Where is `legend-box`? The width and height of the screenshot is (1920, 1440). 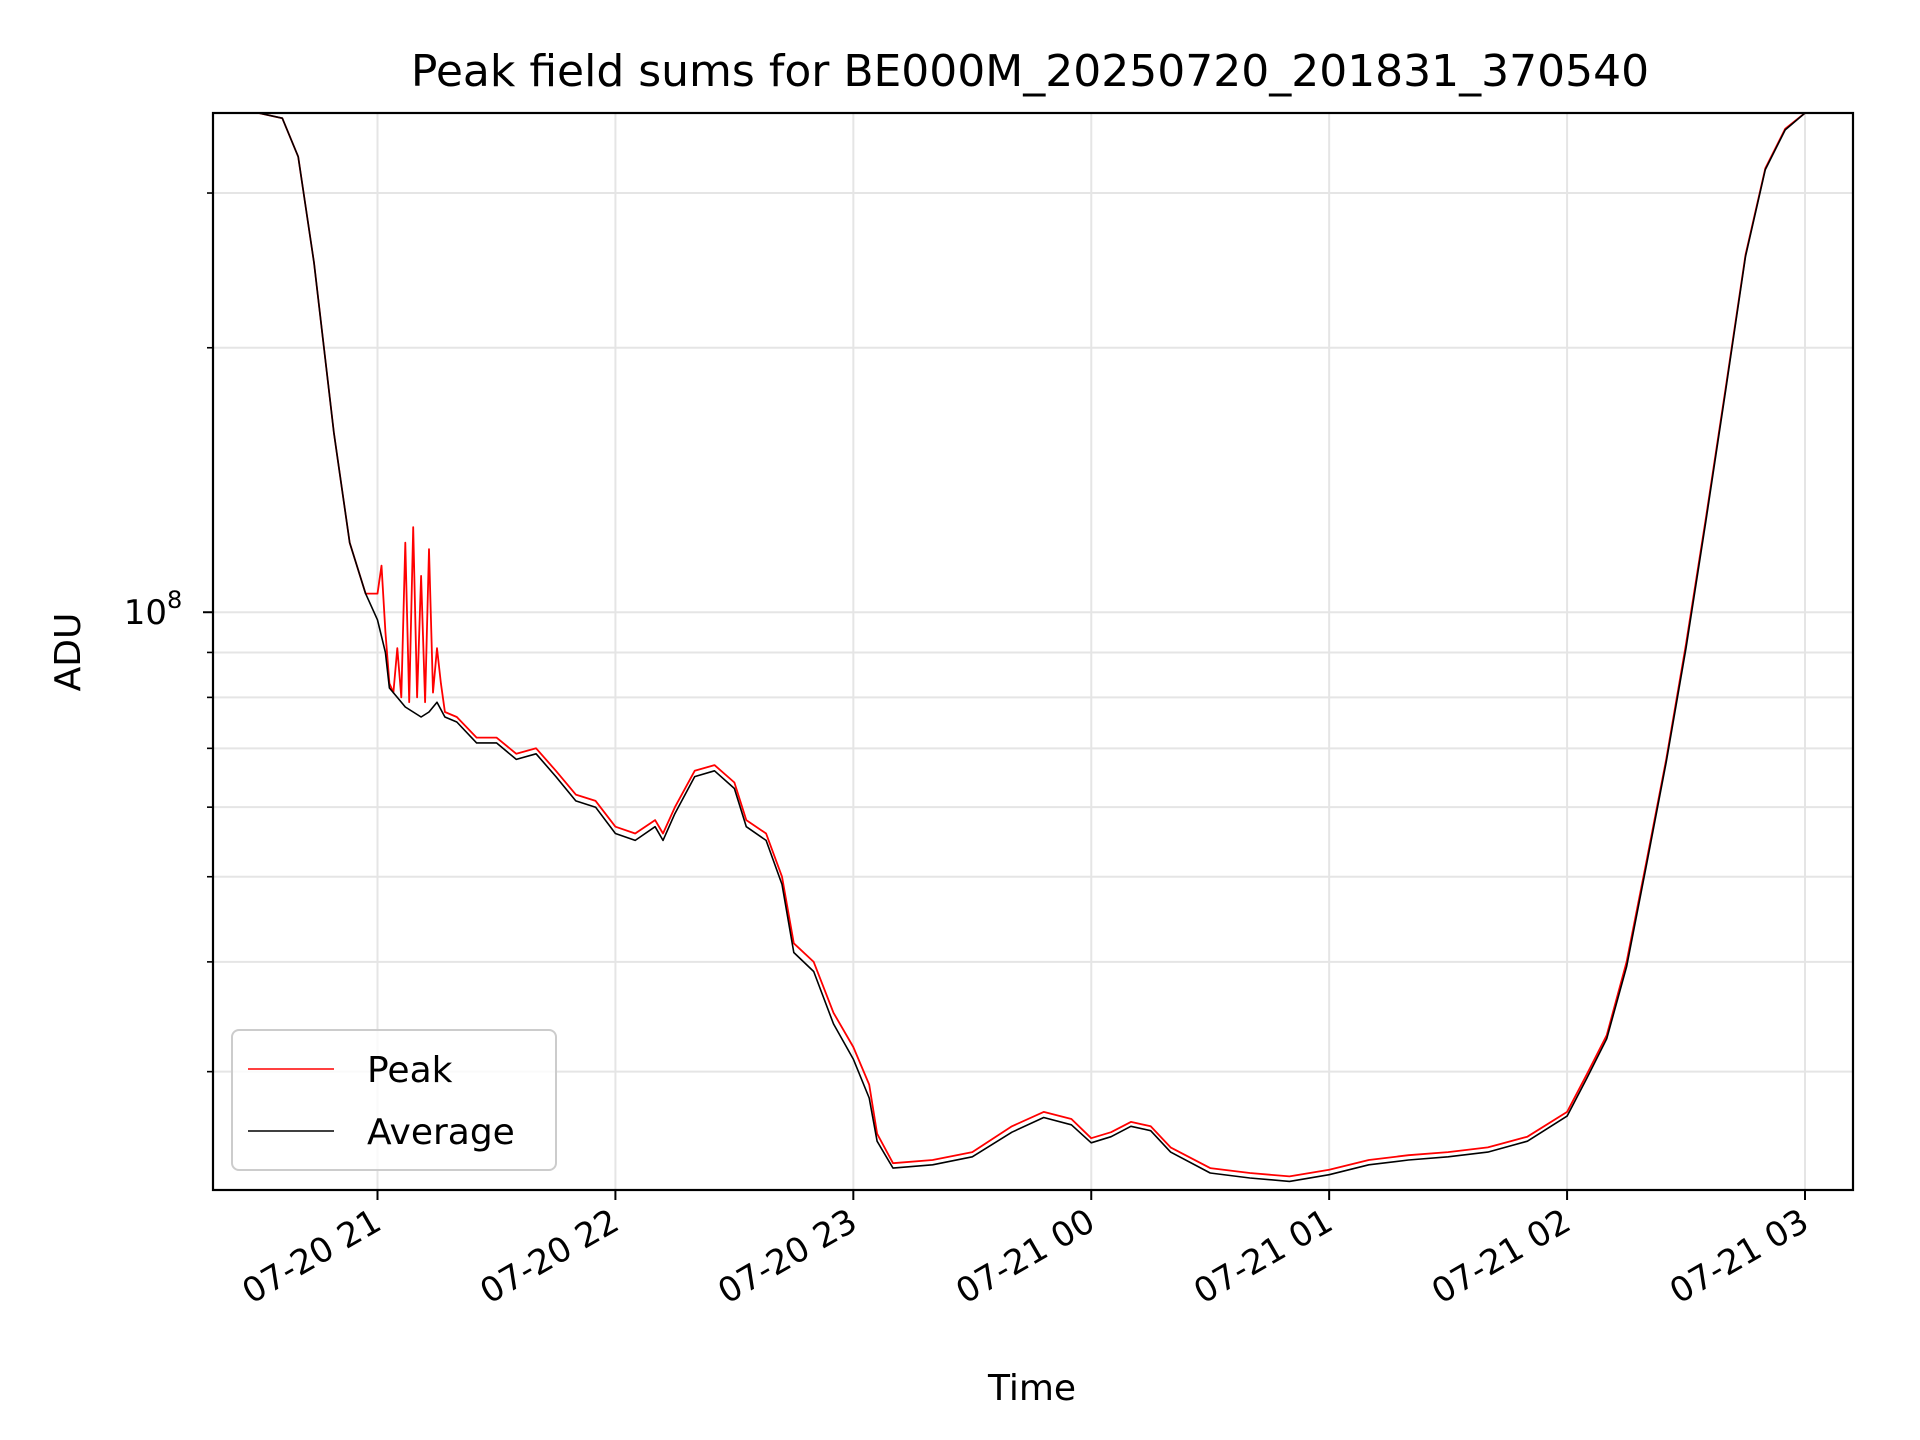 legend-box is located at coordinates (394, 1100).